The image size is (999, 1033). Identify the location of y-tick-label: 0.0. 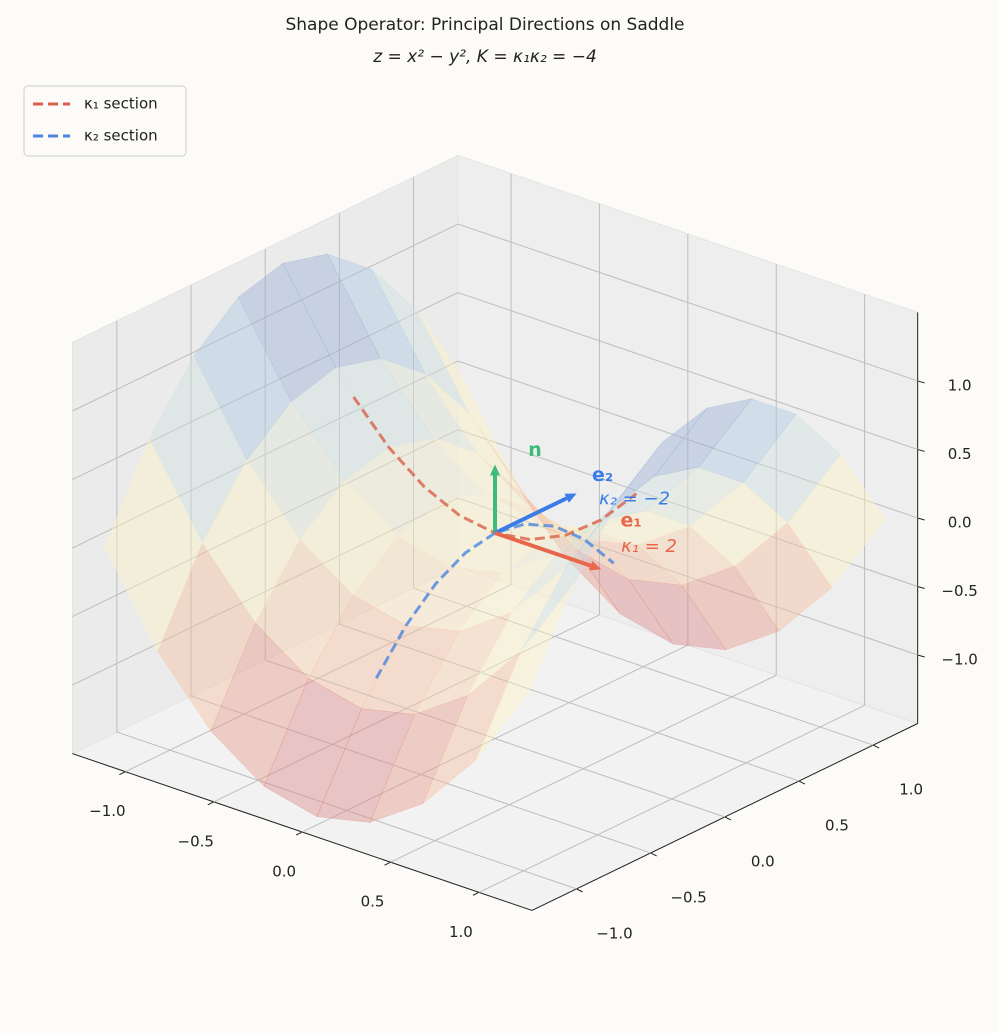
(763, 861).